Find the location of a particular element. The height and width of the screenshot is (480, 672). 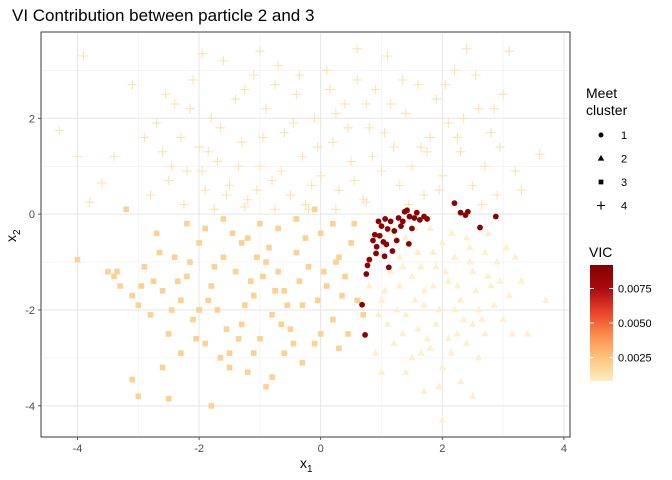

y-tick-label: 0 is located at coordinates (32, 215).